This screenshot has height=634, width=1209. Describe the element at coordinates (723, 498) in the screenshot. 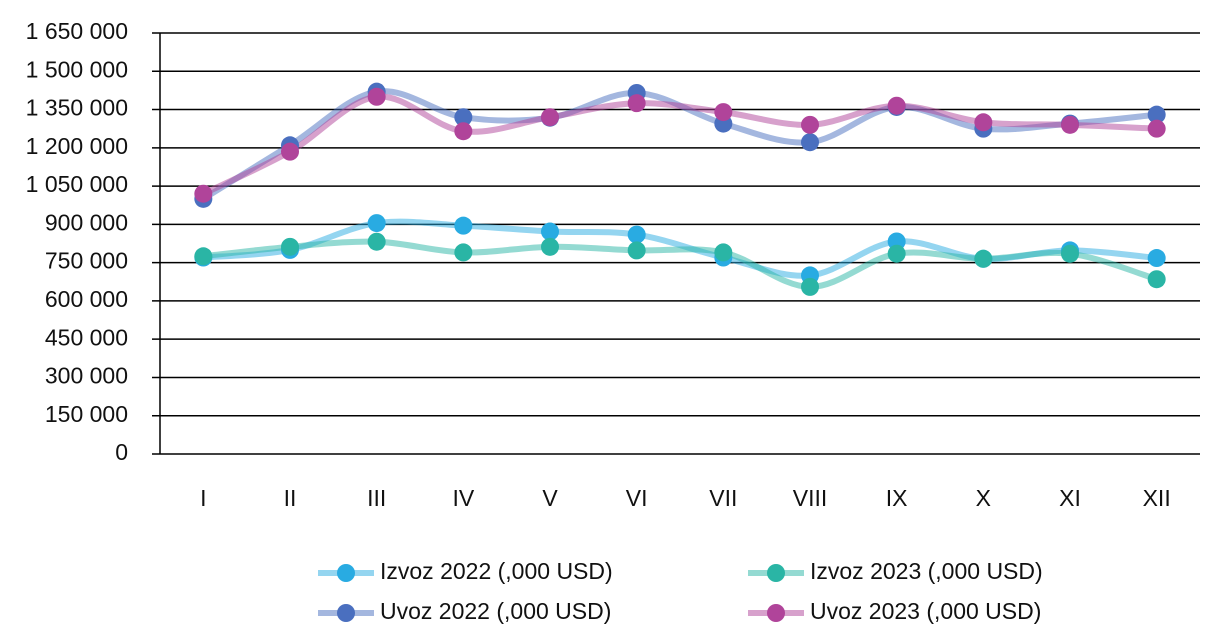

I see `x-tick-label: VII` at that location.